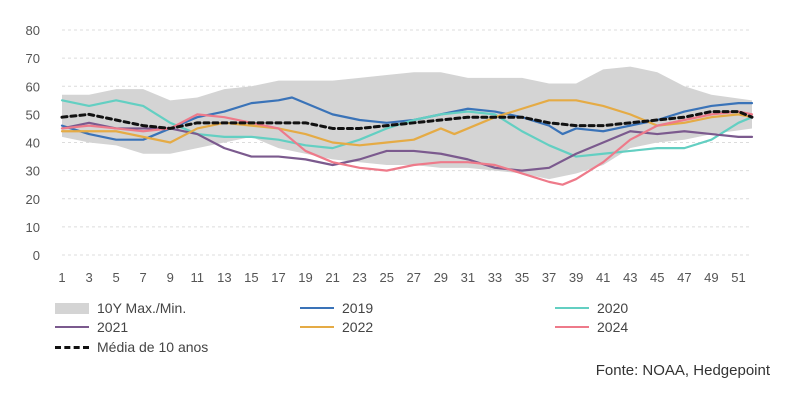 The width and height of the screenshot is (790, 400). Describe the element at coordinates (684, 277) in the screenshot. I see `x-tick-label: 47` at that location.